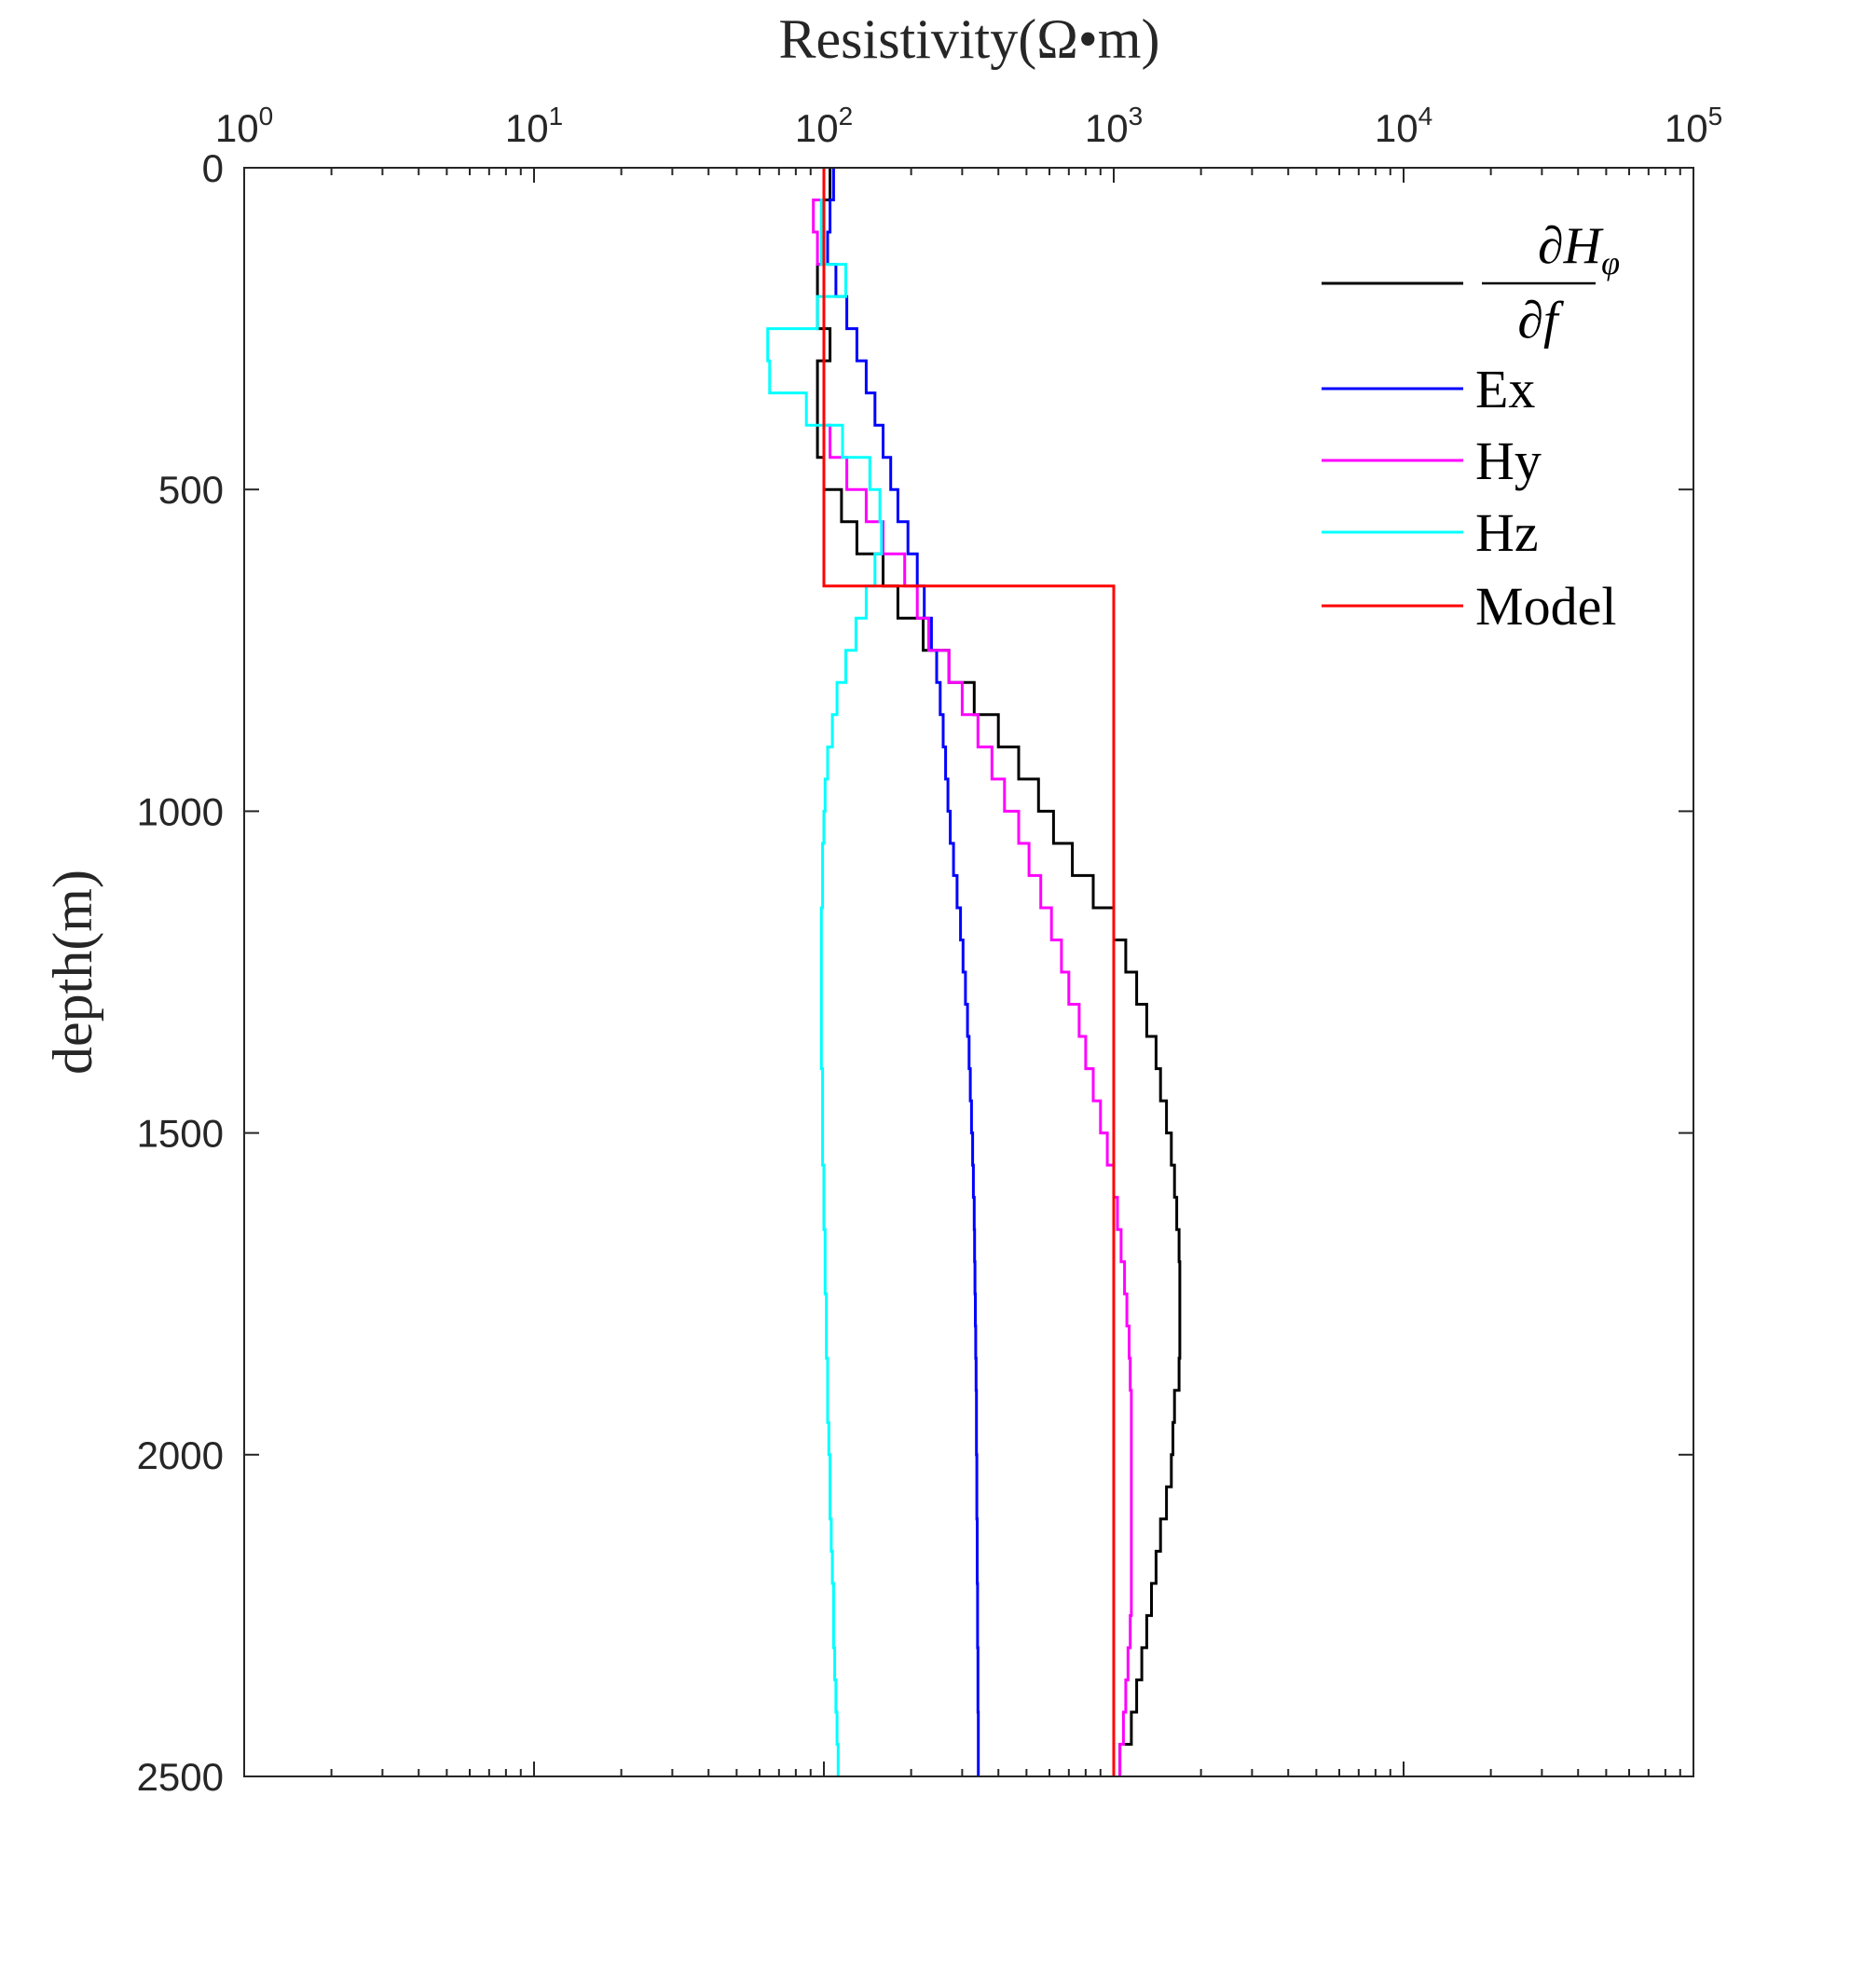 This screenshot has width=1864, height=1988. Describe the element at coordinates (556, 116) in the screenshot. I see `x-tick-exponent: 1` at that location.